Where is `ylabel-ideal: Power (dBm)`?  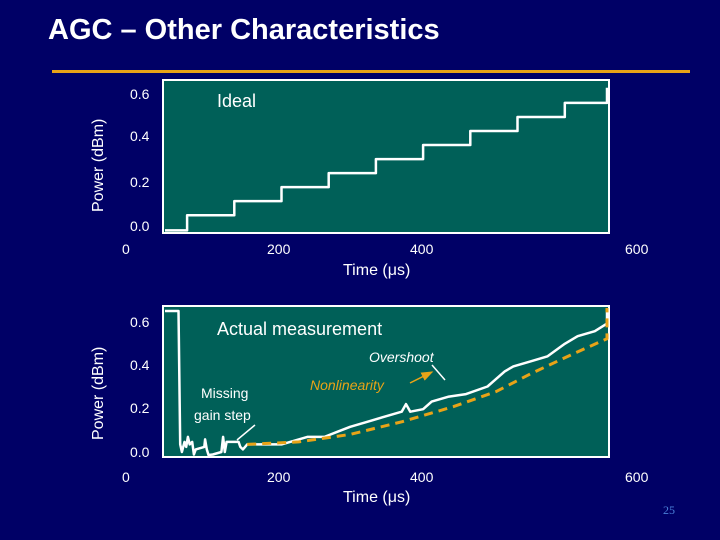 ylabel-ideal: Power (dBm) is located at coordinates (98, 165).